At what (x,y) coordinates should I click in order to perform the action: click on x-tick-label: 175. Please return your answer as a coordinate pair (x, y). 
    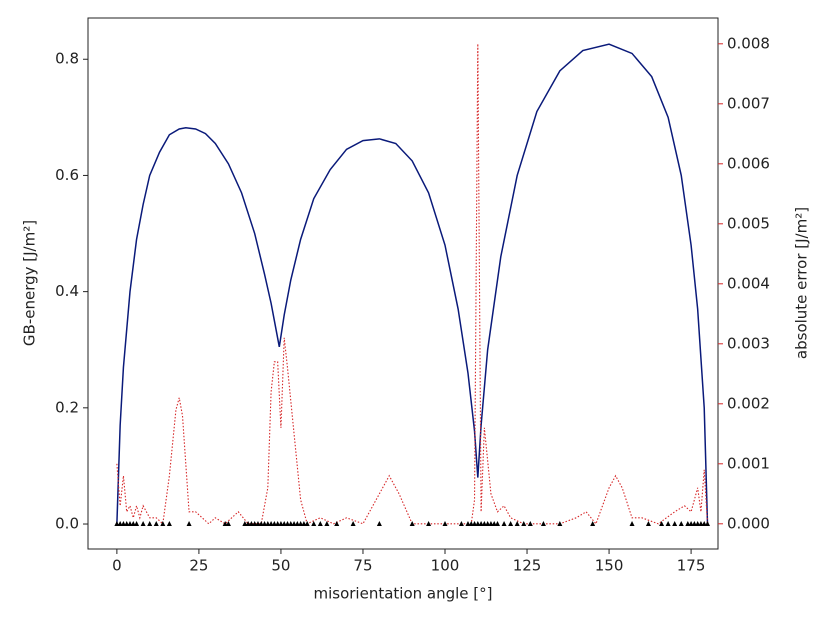
    Looking at the image, I should click on (691, 566).